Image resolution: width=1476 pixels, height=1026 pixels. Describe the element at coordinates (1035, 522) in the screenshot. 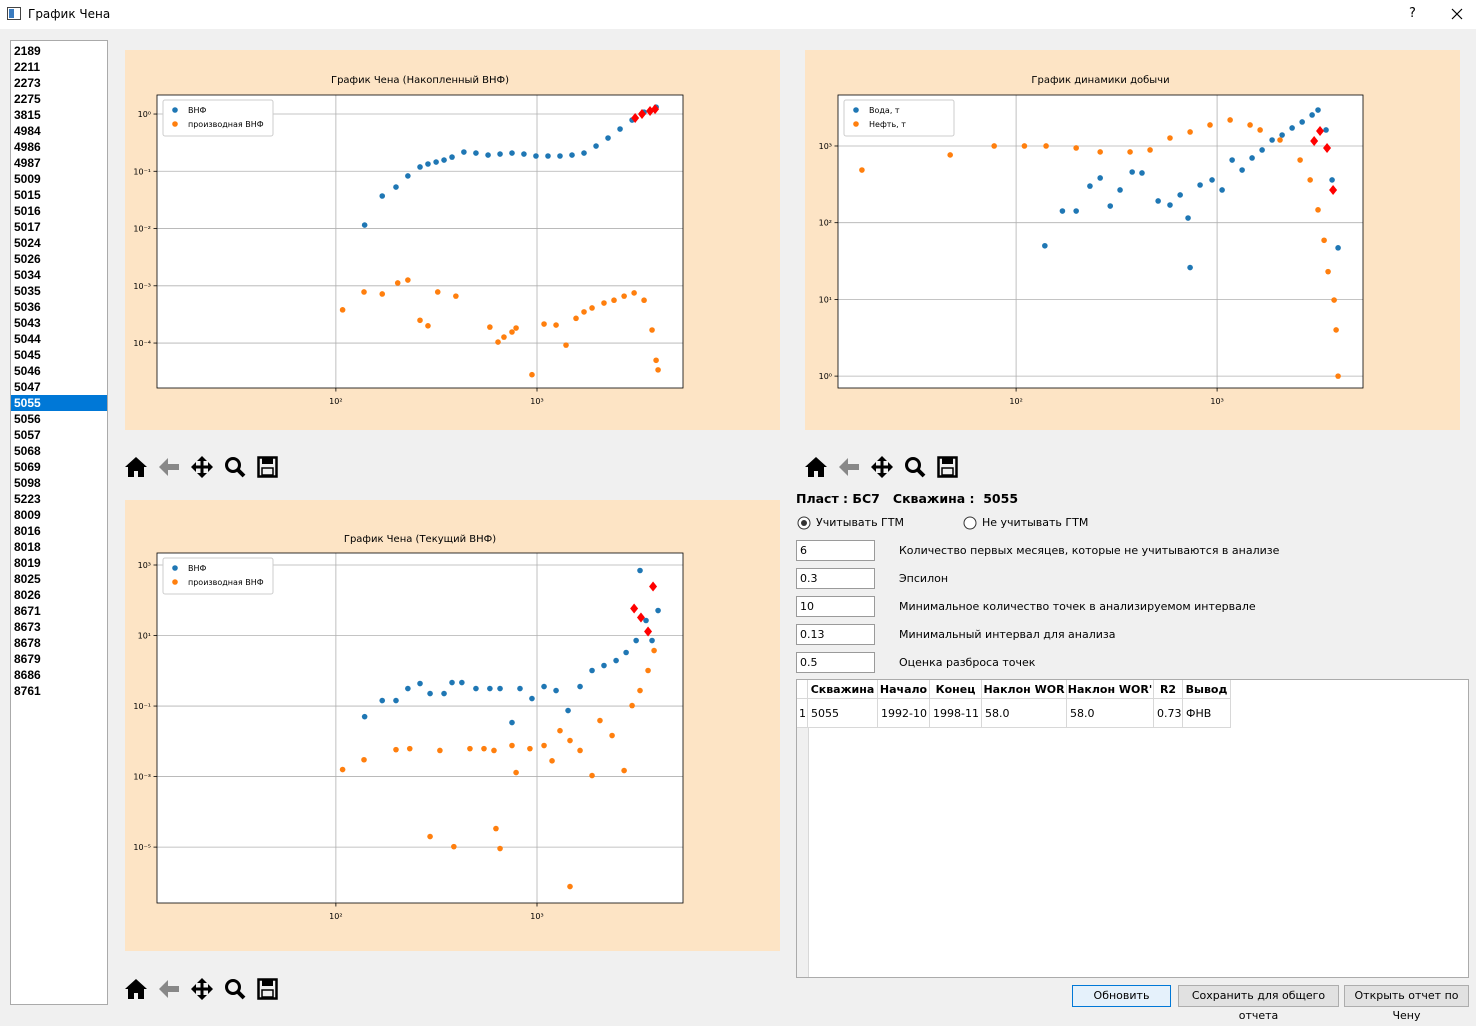

I see `radio-label: Не учитывать ГТМ` at that location.